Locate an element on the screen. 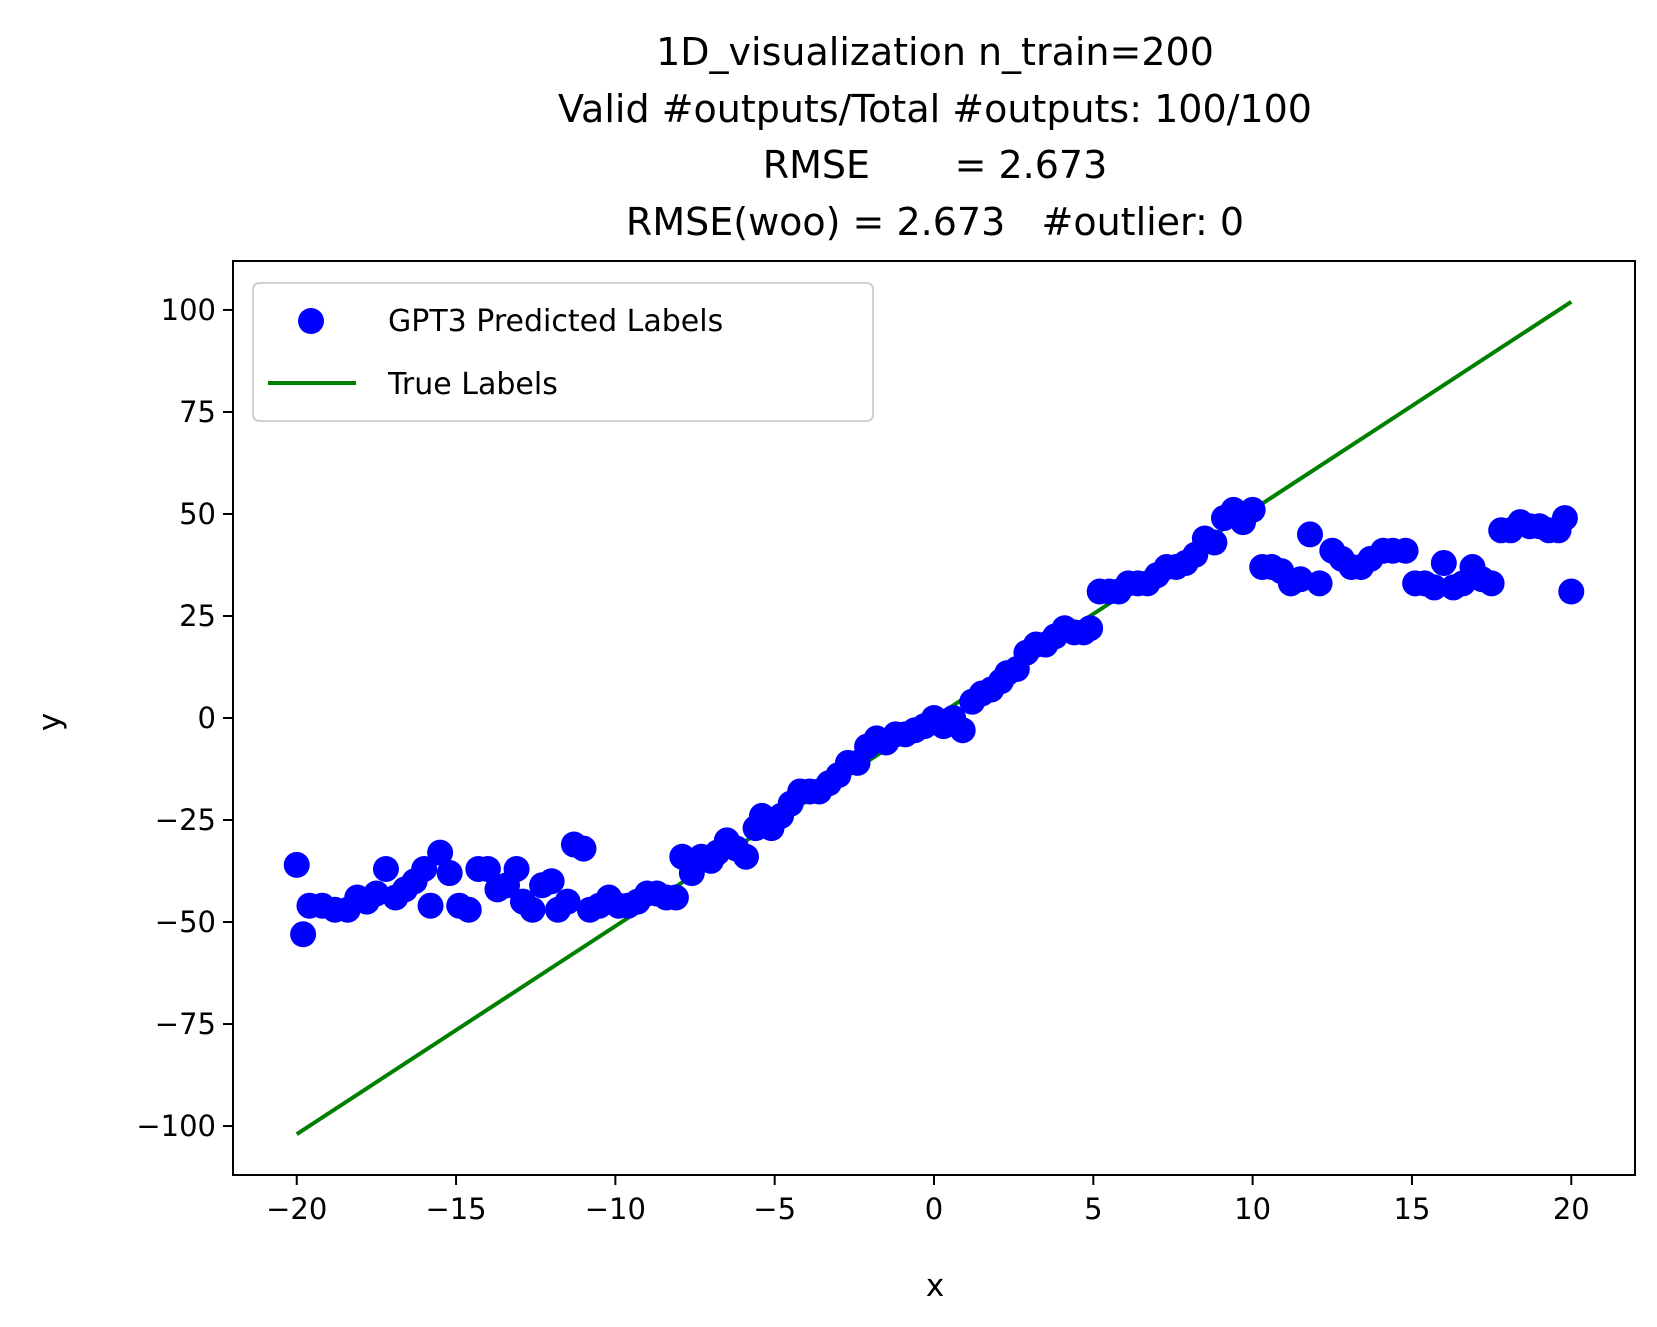 The image size is (1657, 1327). y-axis-ticks: 100 75 50 25 0 −25 −50 −75 −100 is located at coordinates (184, 718).